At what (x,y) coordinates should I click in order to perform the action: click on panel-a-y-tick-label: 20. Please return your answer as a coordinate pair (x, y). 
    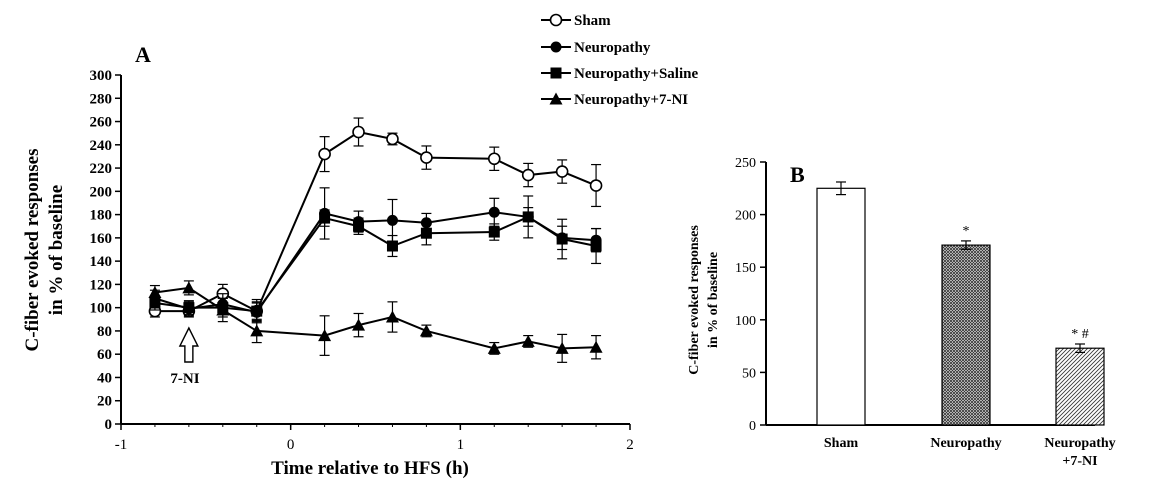
    Looking at the image, I should click on (104, 402).